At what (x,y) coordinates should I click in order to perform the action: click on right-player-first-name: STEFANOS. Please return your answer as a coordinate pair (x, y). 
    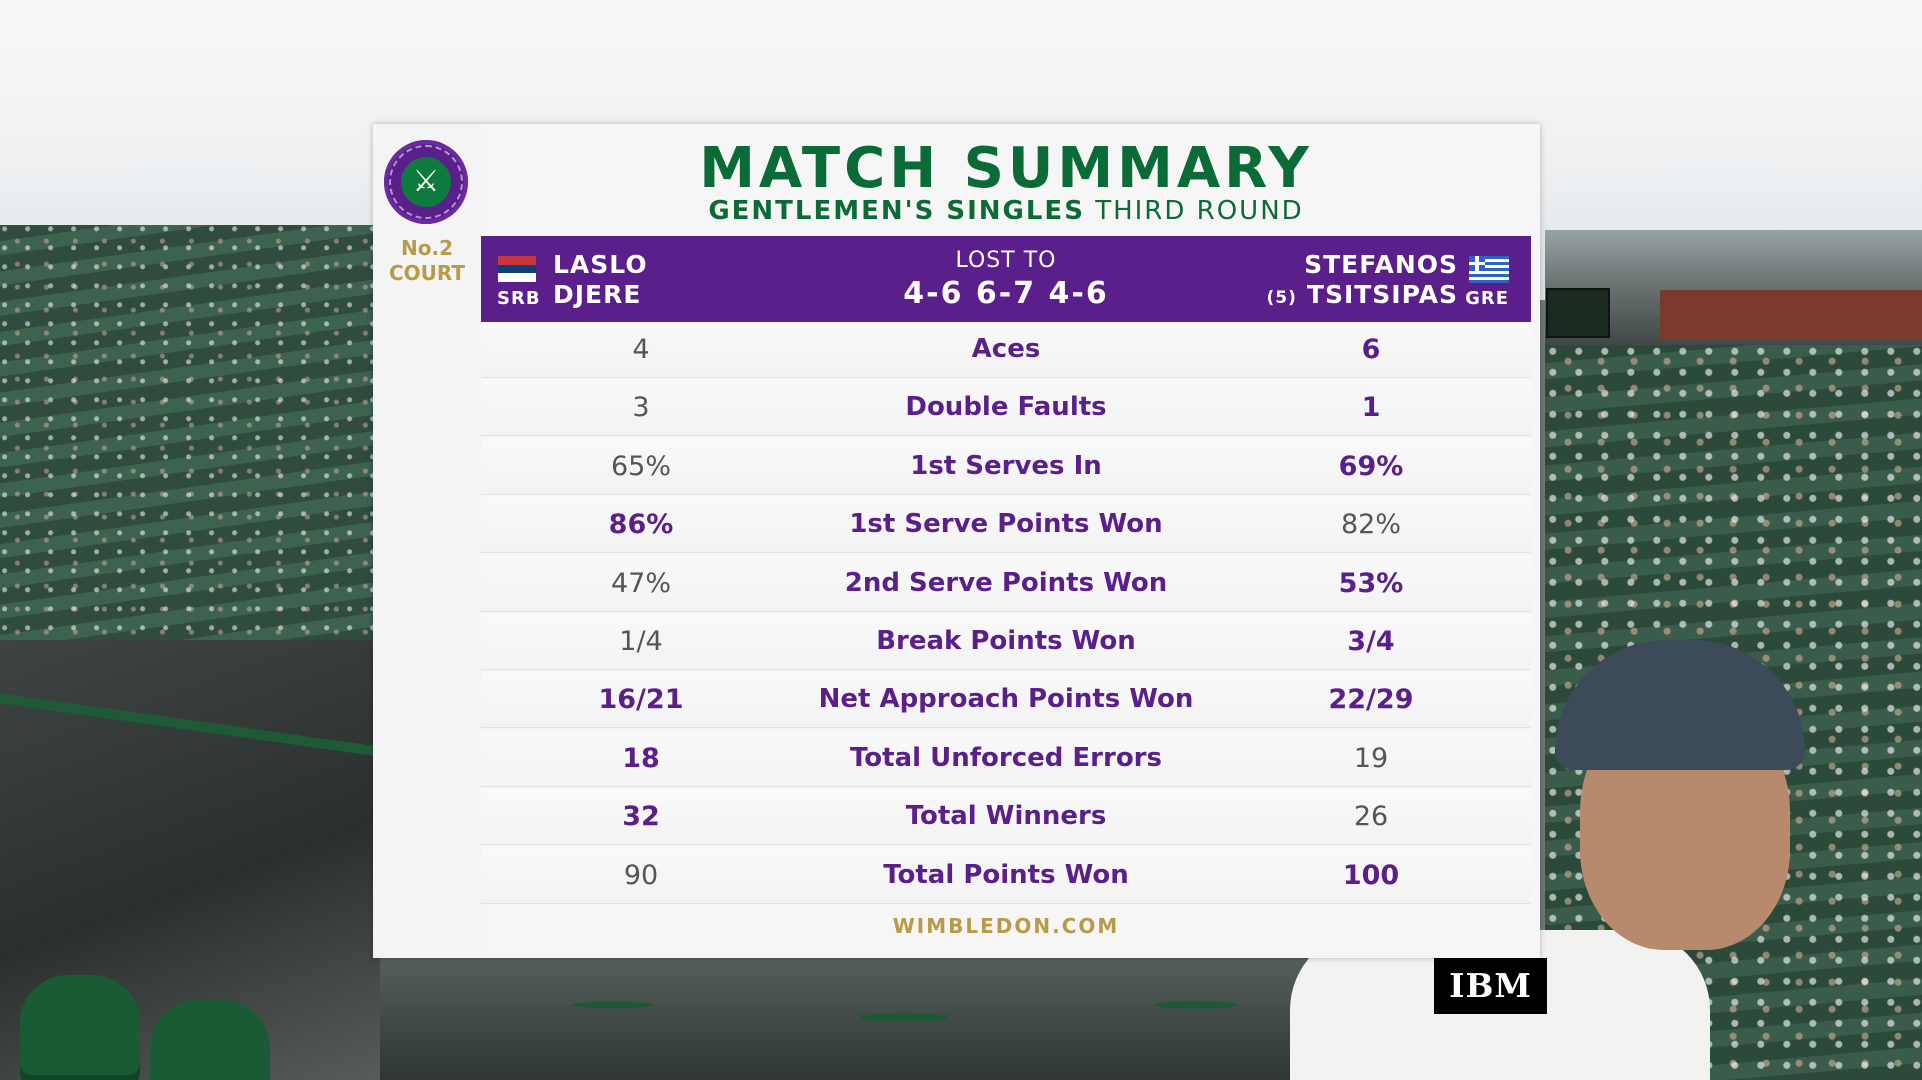
    Looking at the image, I should click on (1381, 264).